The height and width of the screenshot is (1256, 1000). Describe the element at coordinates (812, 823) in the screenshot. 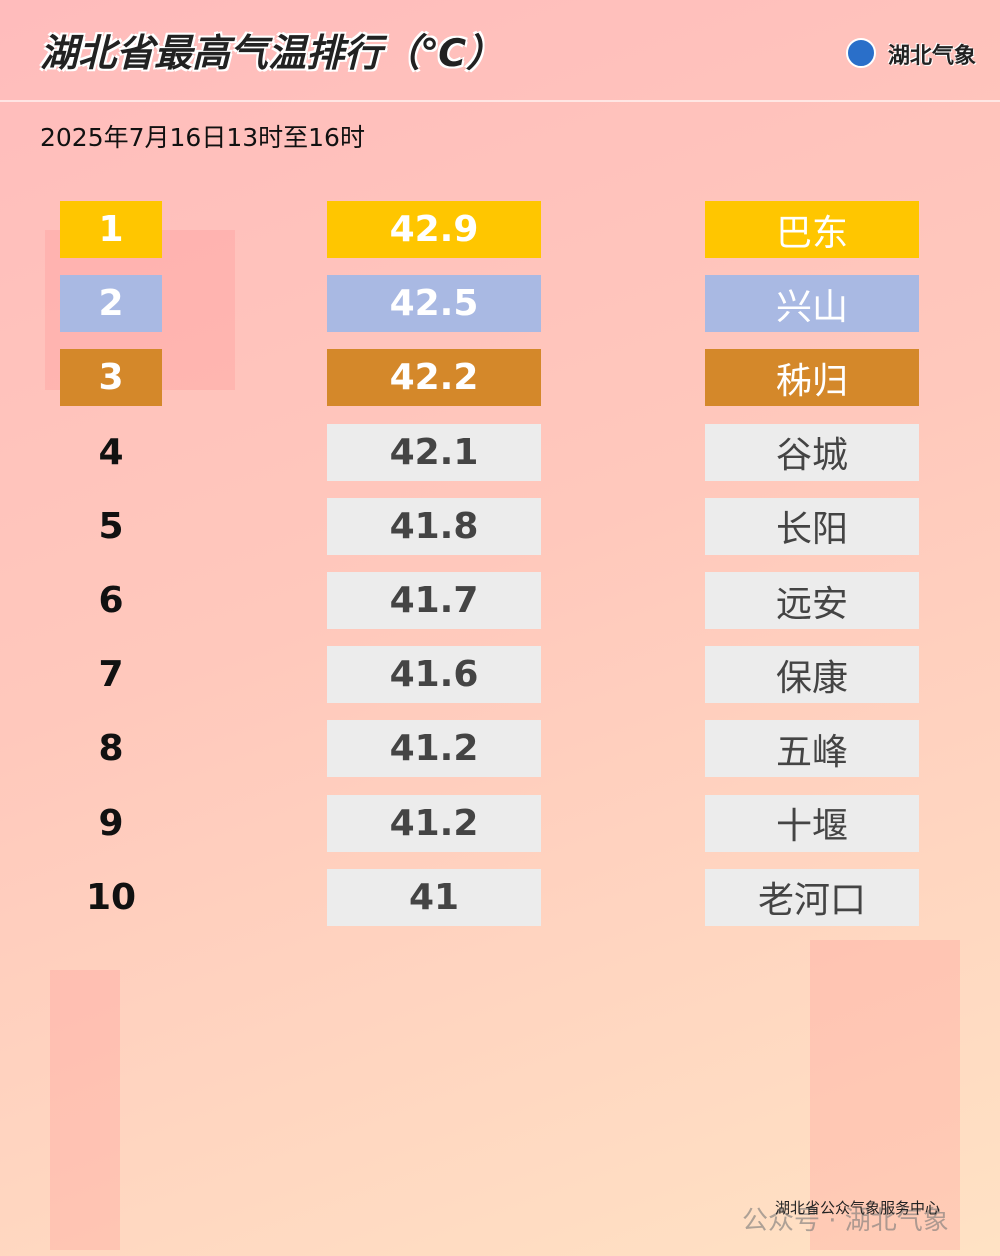

I see `name-cell: 十堰` at that location.